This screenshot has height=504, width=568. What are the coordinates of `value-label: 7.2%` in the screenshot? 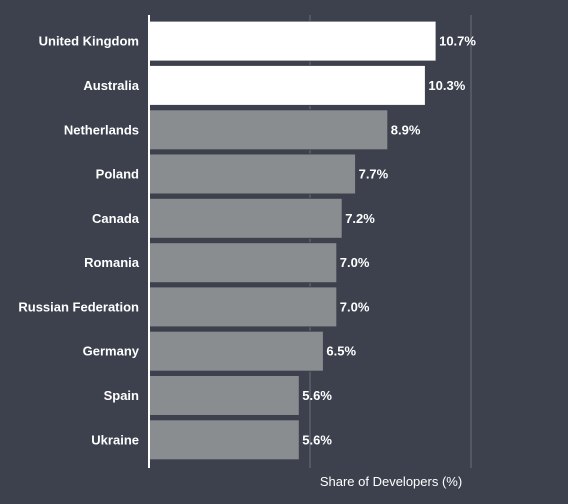 It's located at (360, 218).